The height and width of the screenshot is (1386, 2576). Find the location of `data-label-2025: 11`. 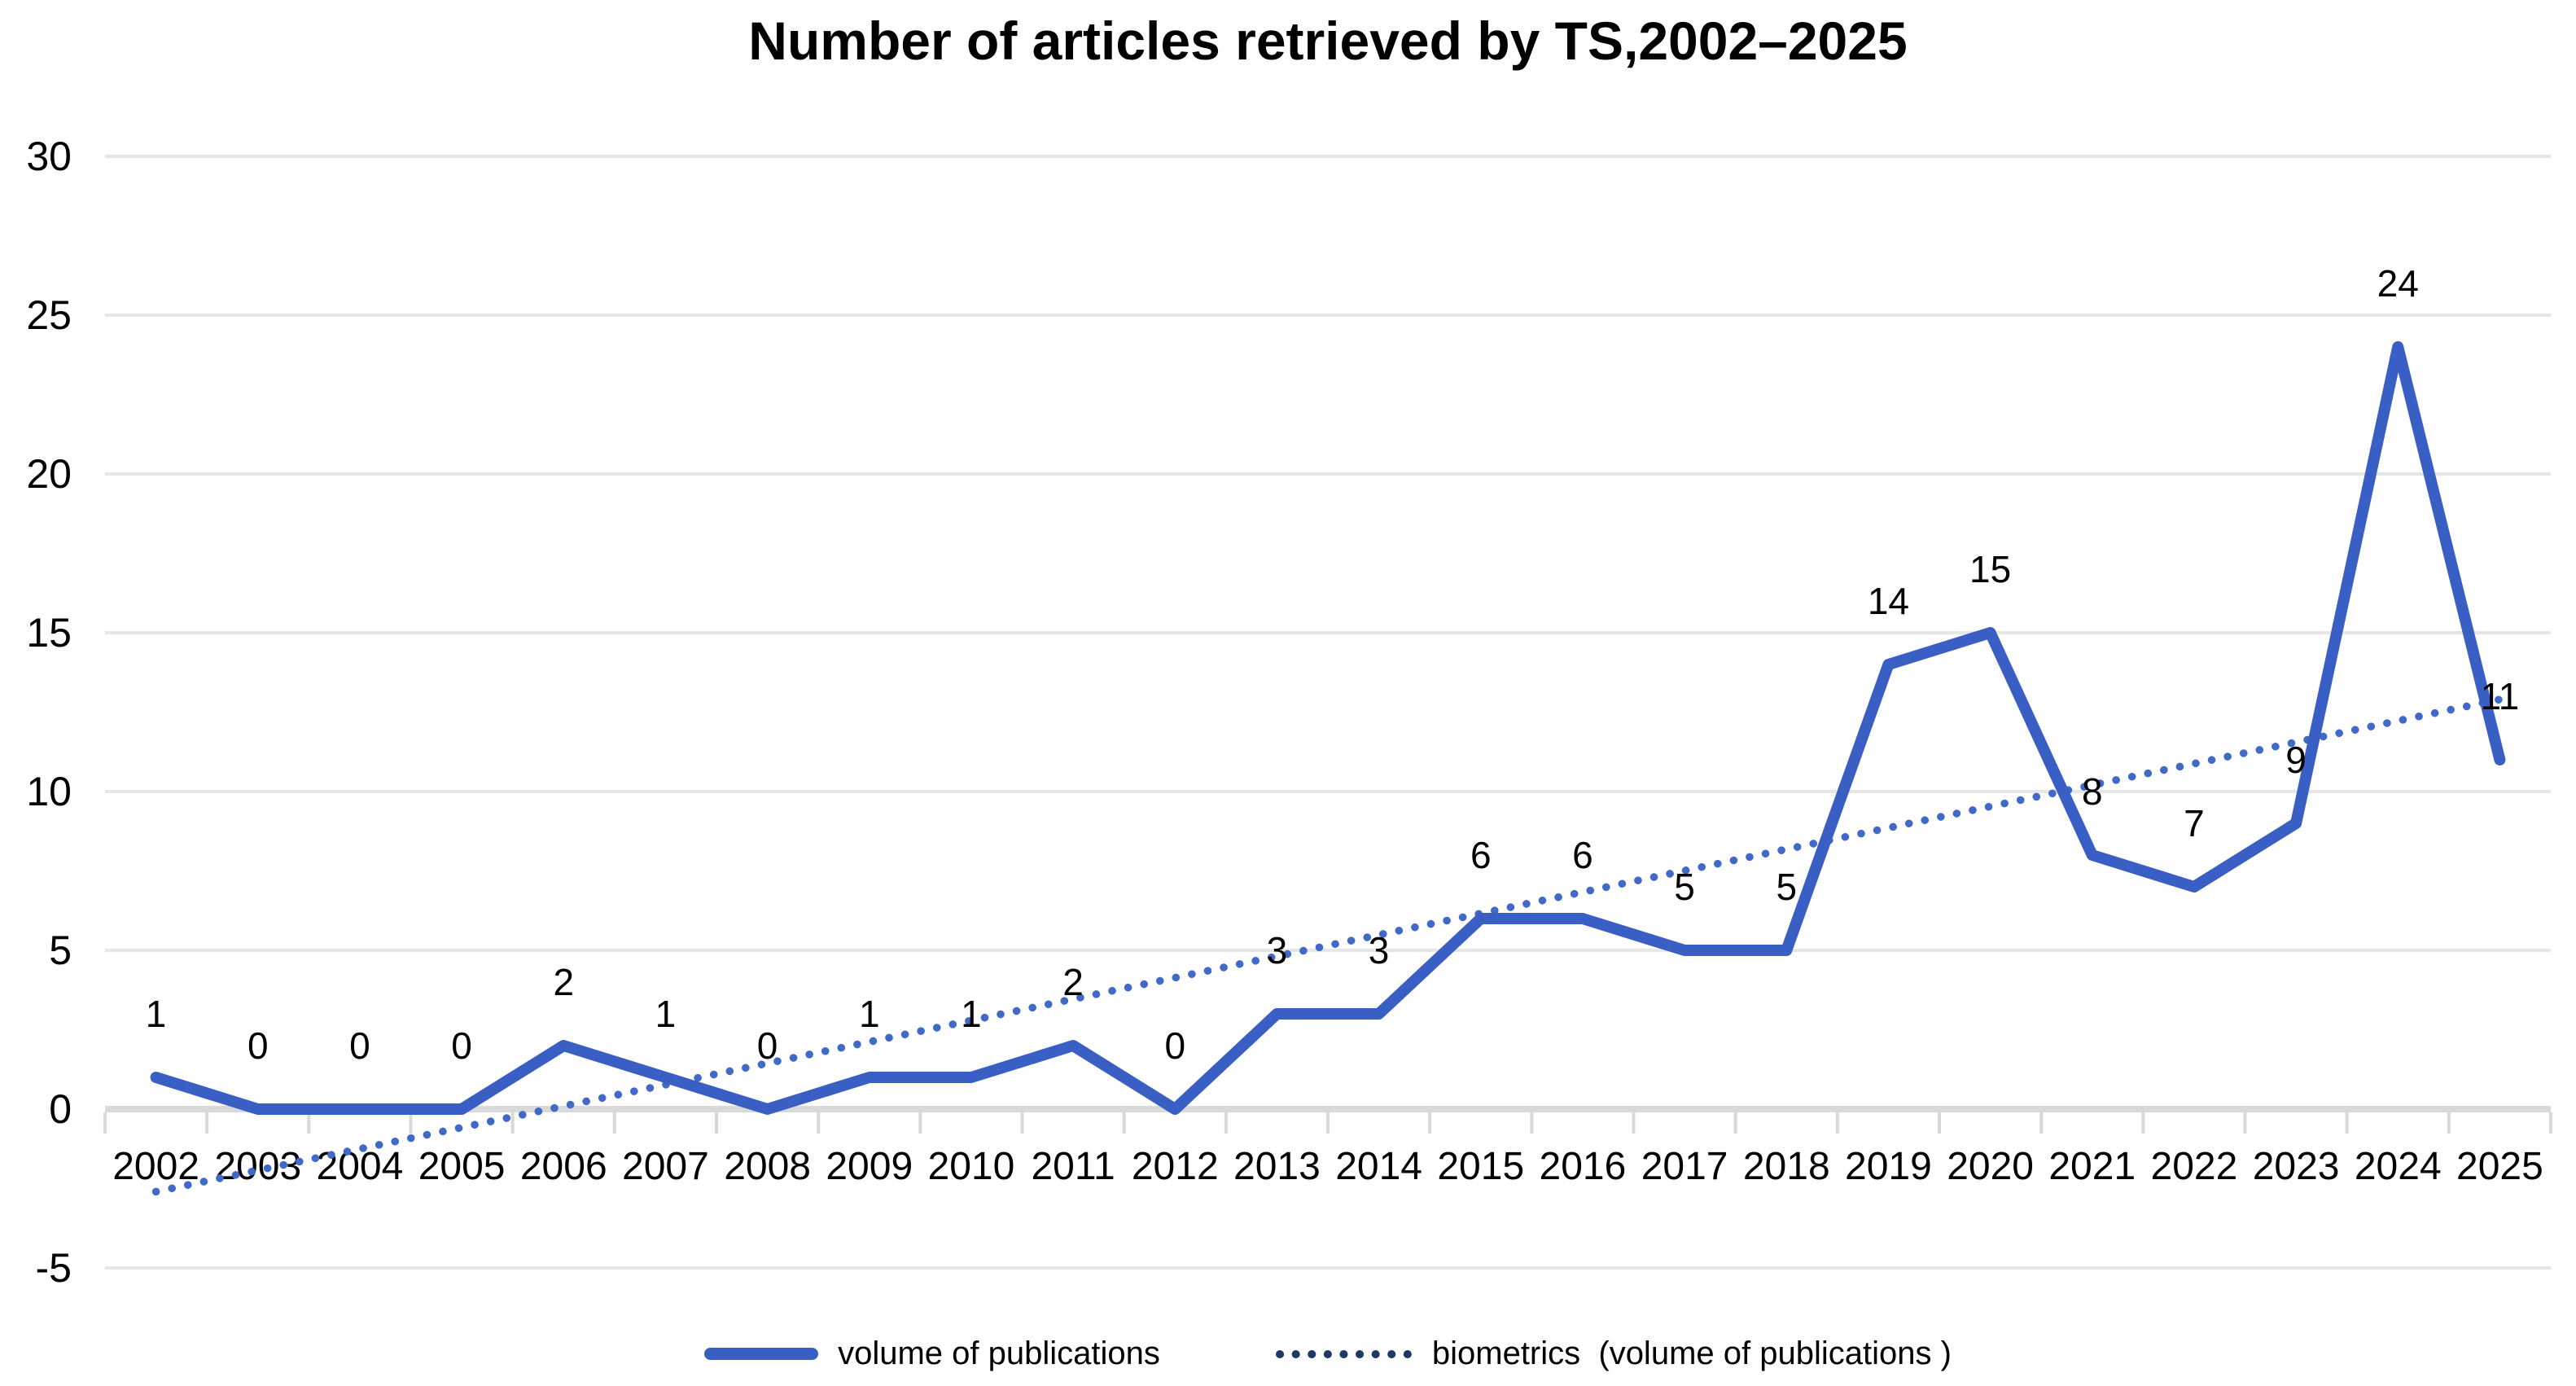

data-label-2025: 11 is located at coordinates (2500, 696).